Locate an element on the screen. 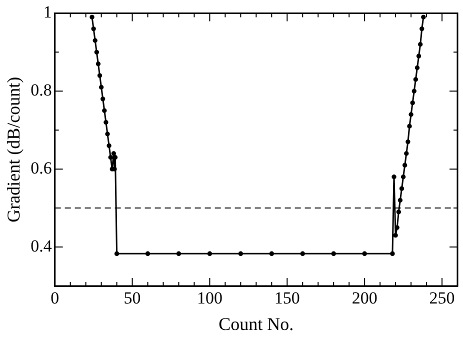  y-axis-title: Gradient (dB/count) is located at coordinates (14, 149).